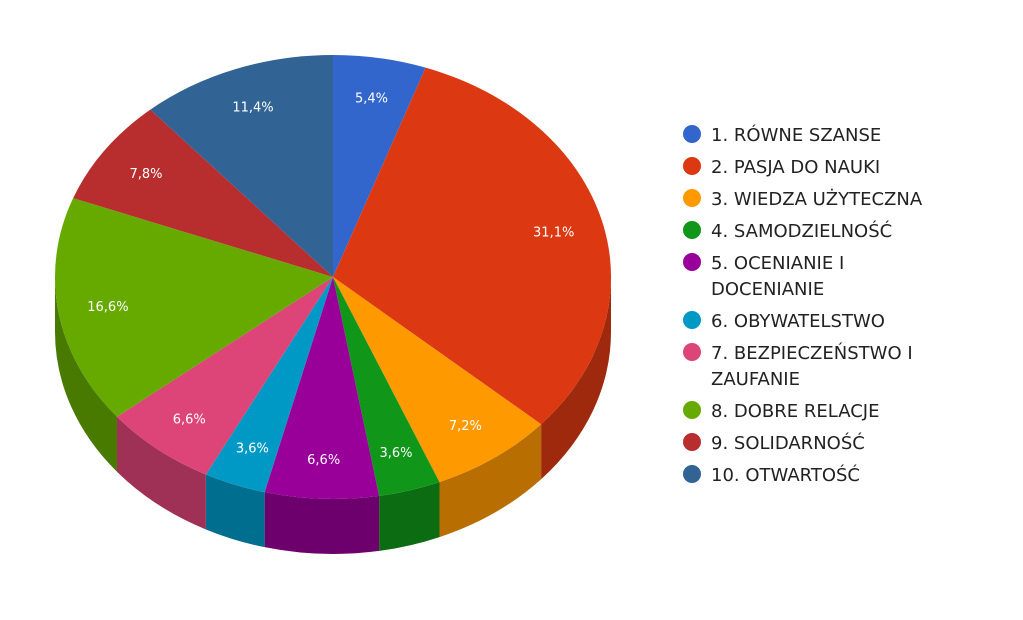  I want to click on legend-item-4: 4. SAMODZIELNOŚĆ, so click(787, 231).